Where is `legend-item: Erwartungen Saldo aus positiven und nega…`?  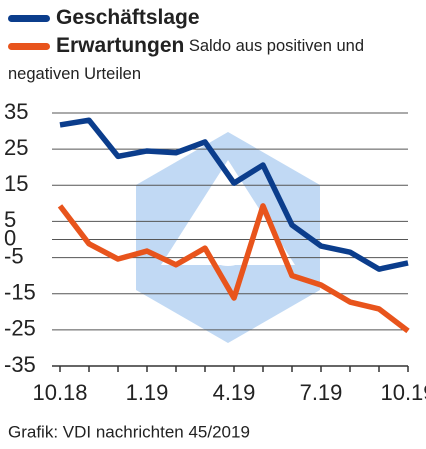
legend-item: Erwartungen Saldo aus positiven und nega… is located at coordinates (216, 60).